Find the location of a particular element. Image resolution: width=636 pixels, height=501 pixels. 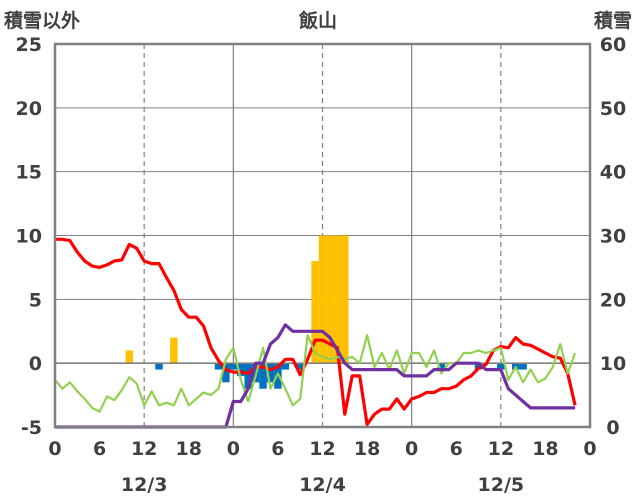

y-right-tick-4: 40 is located at coordinates (613, 173).